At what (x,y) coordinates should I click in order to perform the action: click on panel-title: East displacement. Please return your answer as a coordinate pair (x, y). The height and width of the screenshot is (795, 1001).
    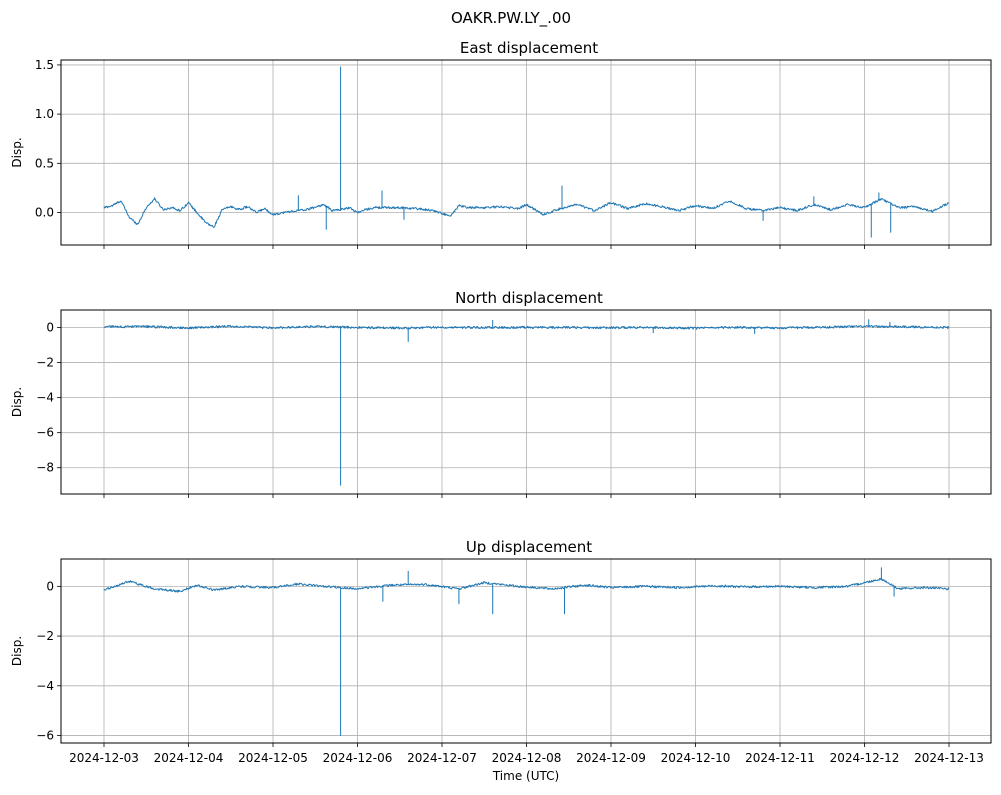
    Looking at the image, I should click on (529, 48).